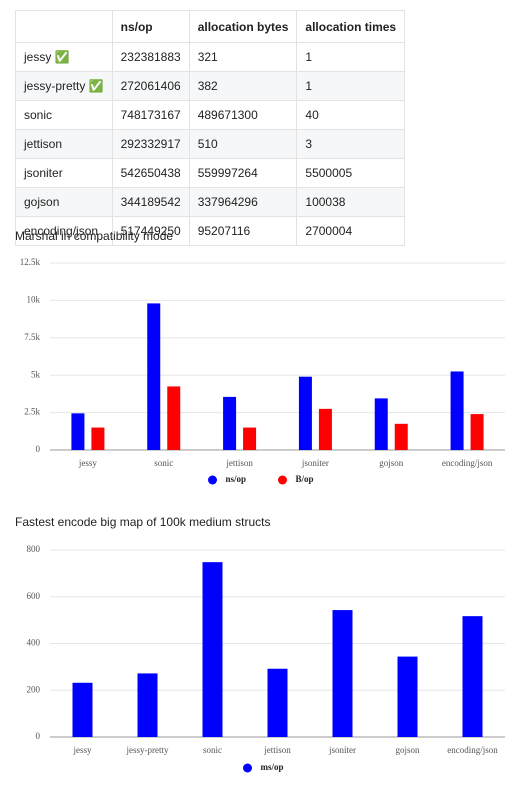  I want to click on value-cell: 5500005, so click(351, 173).